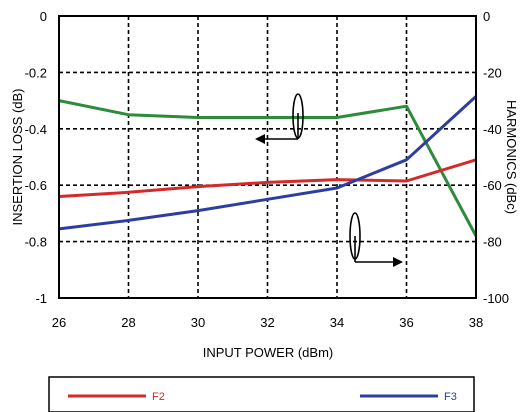 The height and width of the screenshot is (412, 525). Describe the element at coordinates (128, 322) in the screenshot. I see `x-tick-label: 28` at that location.